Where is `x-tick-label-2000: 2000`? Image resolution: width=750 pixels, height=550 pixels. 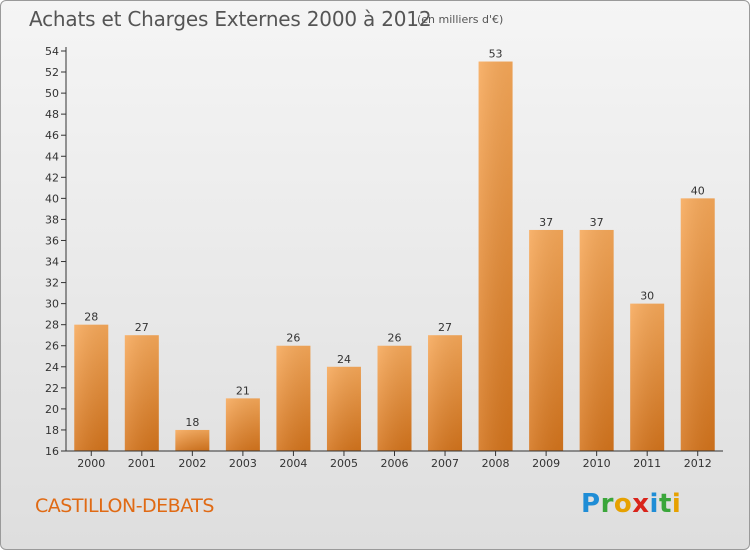
x-tick-label-2000: 2000 is located at coordinates (91, 463).